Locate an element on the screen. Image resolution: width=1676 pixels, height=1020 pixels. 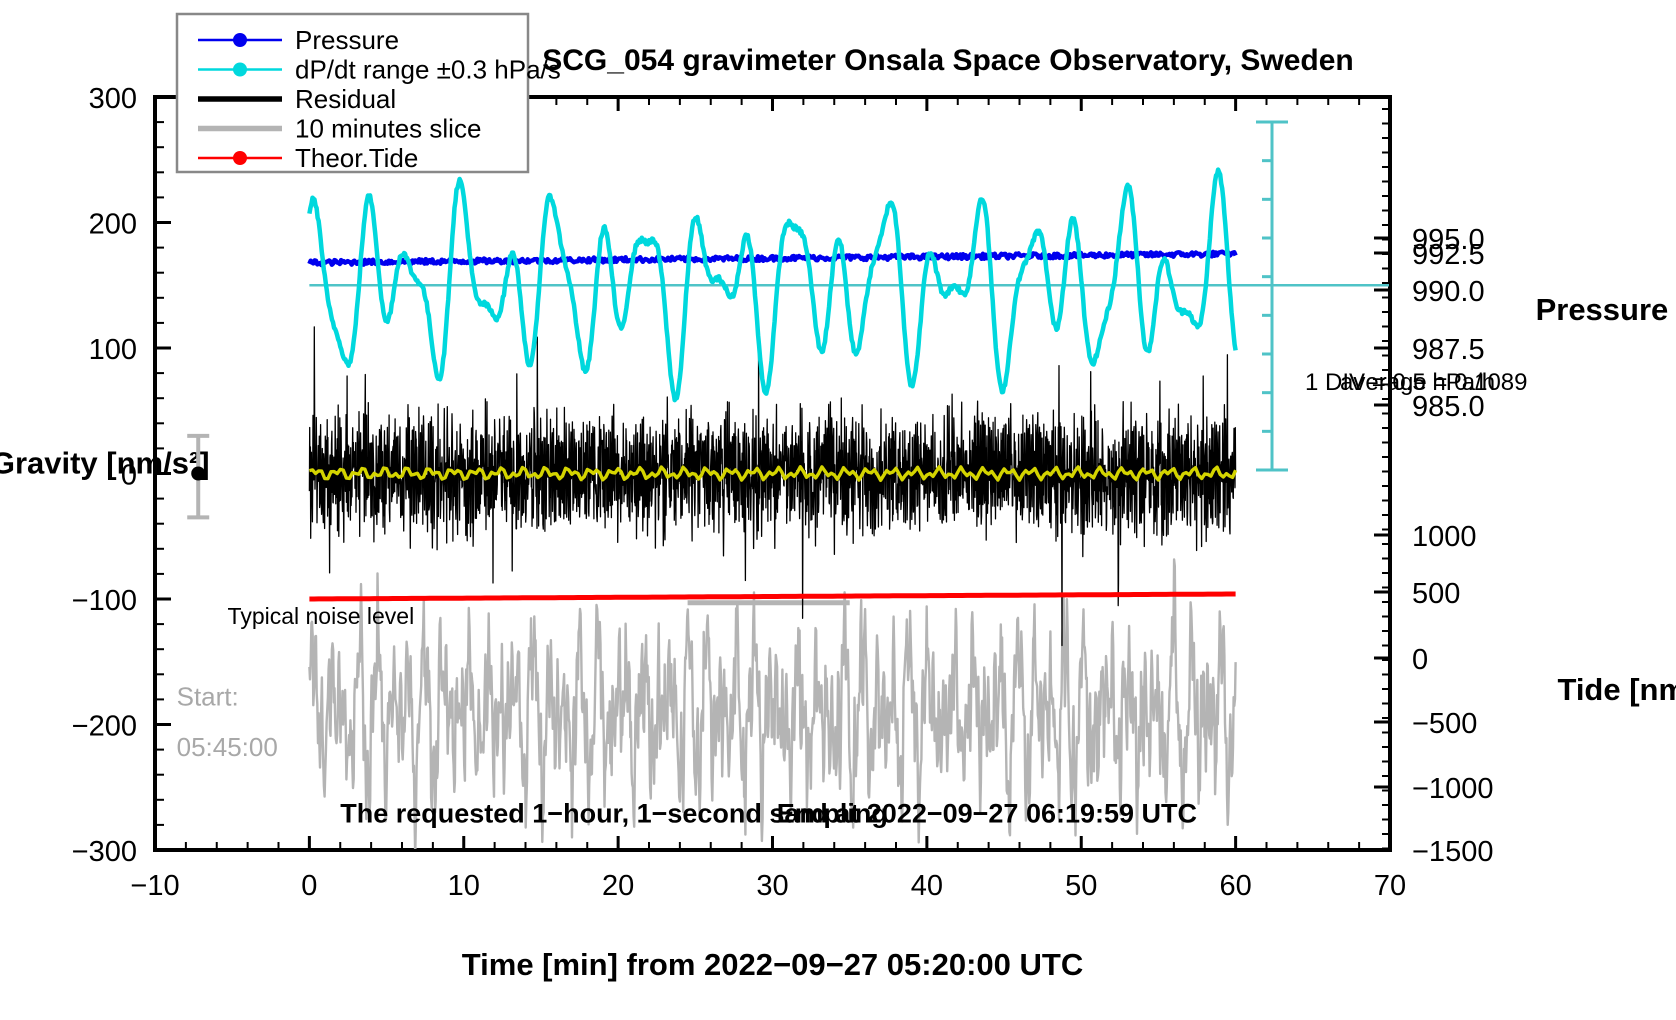
x-tick-label: 10 is located at coordinates (464, 886).